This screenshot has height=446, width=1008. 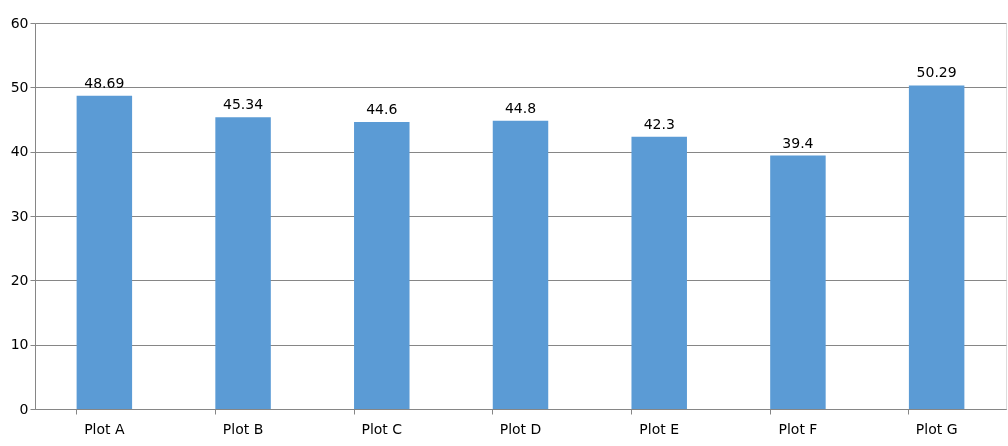 What do you see at coordinates (19, 279) in the screenshot?
I see `y-tick-label: 20` at bounding box center [19, 279].